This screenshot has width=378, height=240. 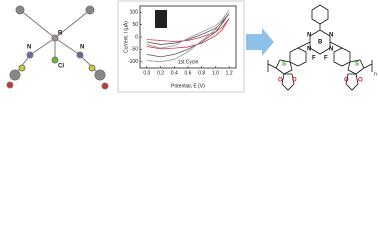 What do you see at coordinates (188, 86) in the screenshot?
I see `x-axis-label: Potential, E (V)` at bounding box center [188, 86].